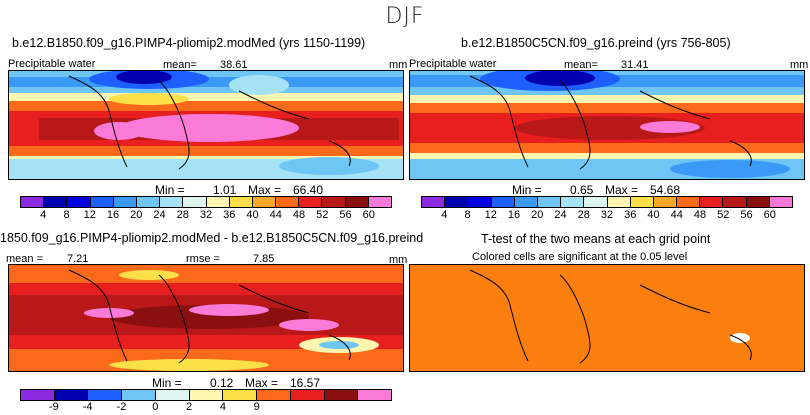 The width and height of the screenshot is (810, 415). What do you see at coordinates (527, 190) in the screenshot?
I see `panel2-min-label: Min =` at bounding box center [527, 190].